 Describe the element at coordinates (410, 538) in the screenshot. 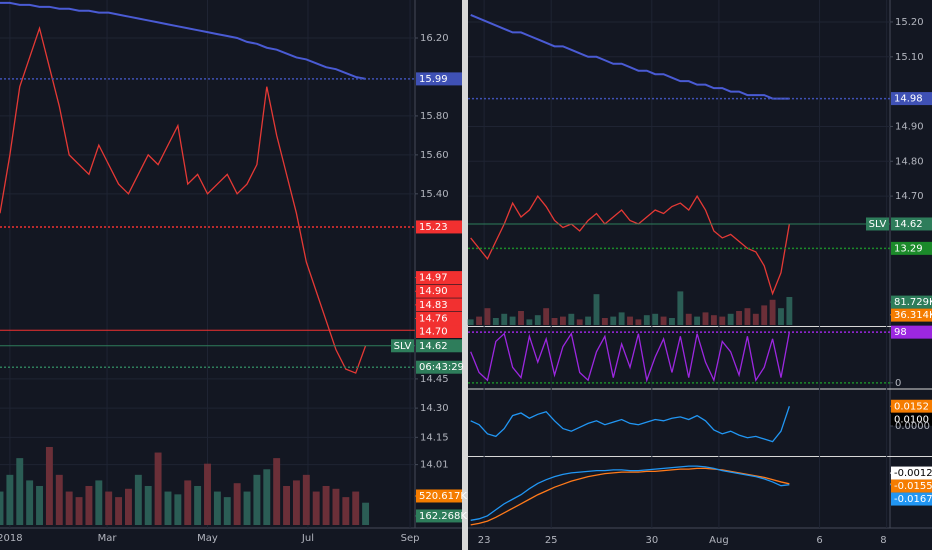

I see `x-tick-label: Sep` at that location.